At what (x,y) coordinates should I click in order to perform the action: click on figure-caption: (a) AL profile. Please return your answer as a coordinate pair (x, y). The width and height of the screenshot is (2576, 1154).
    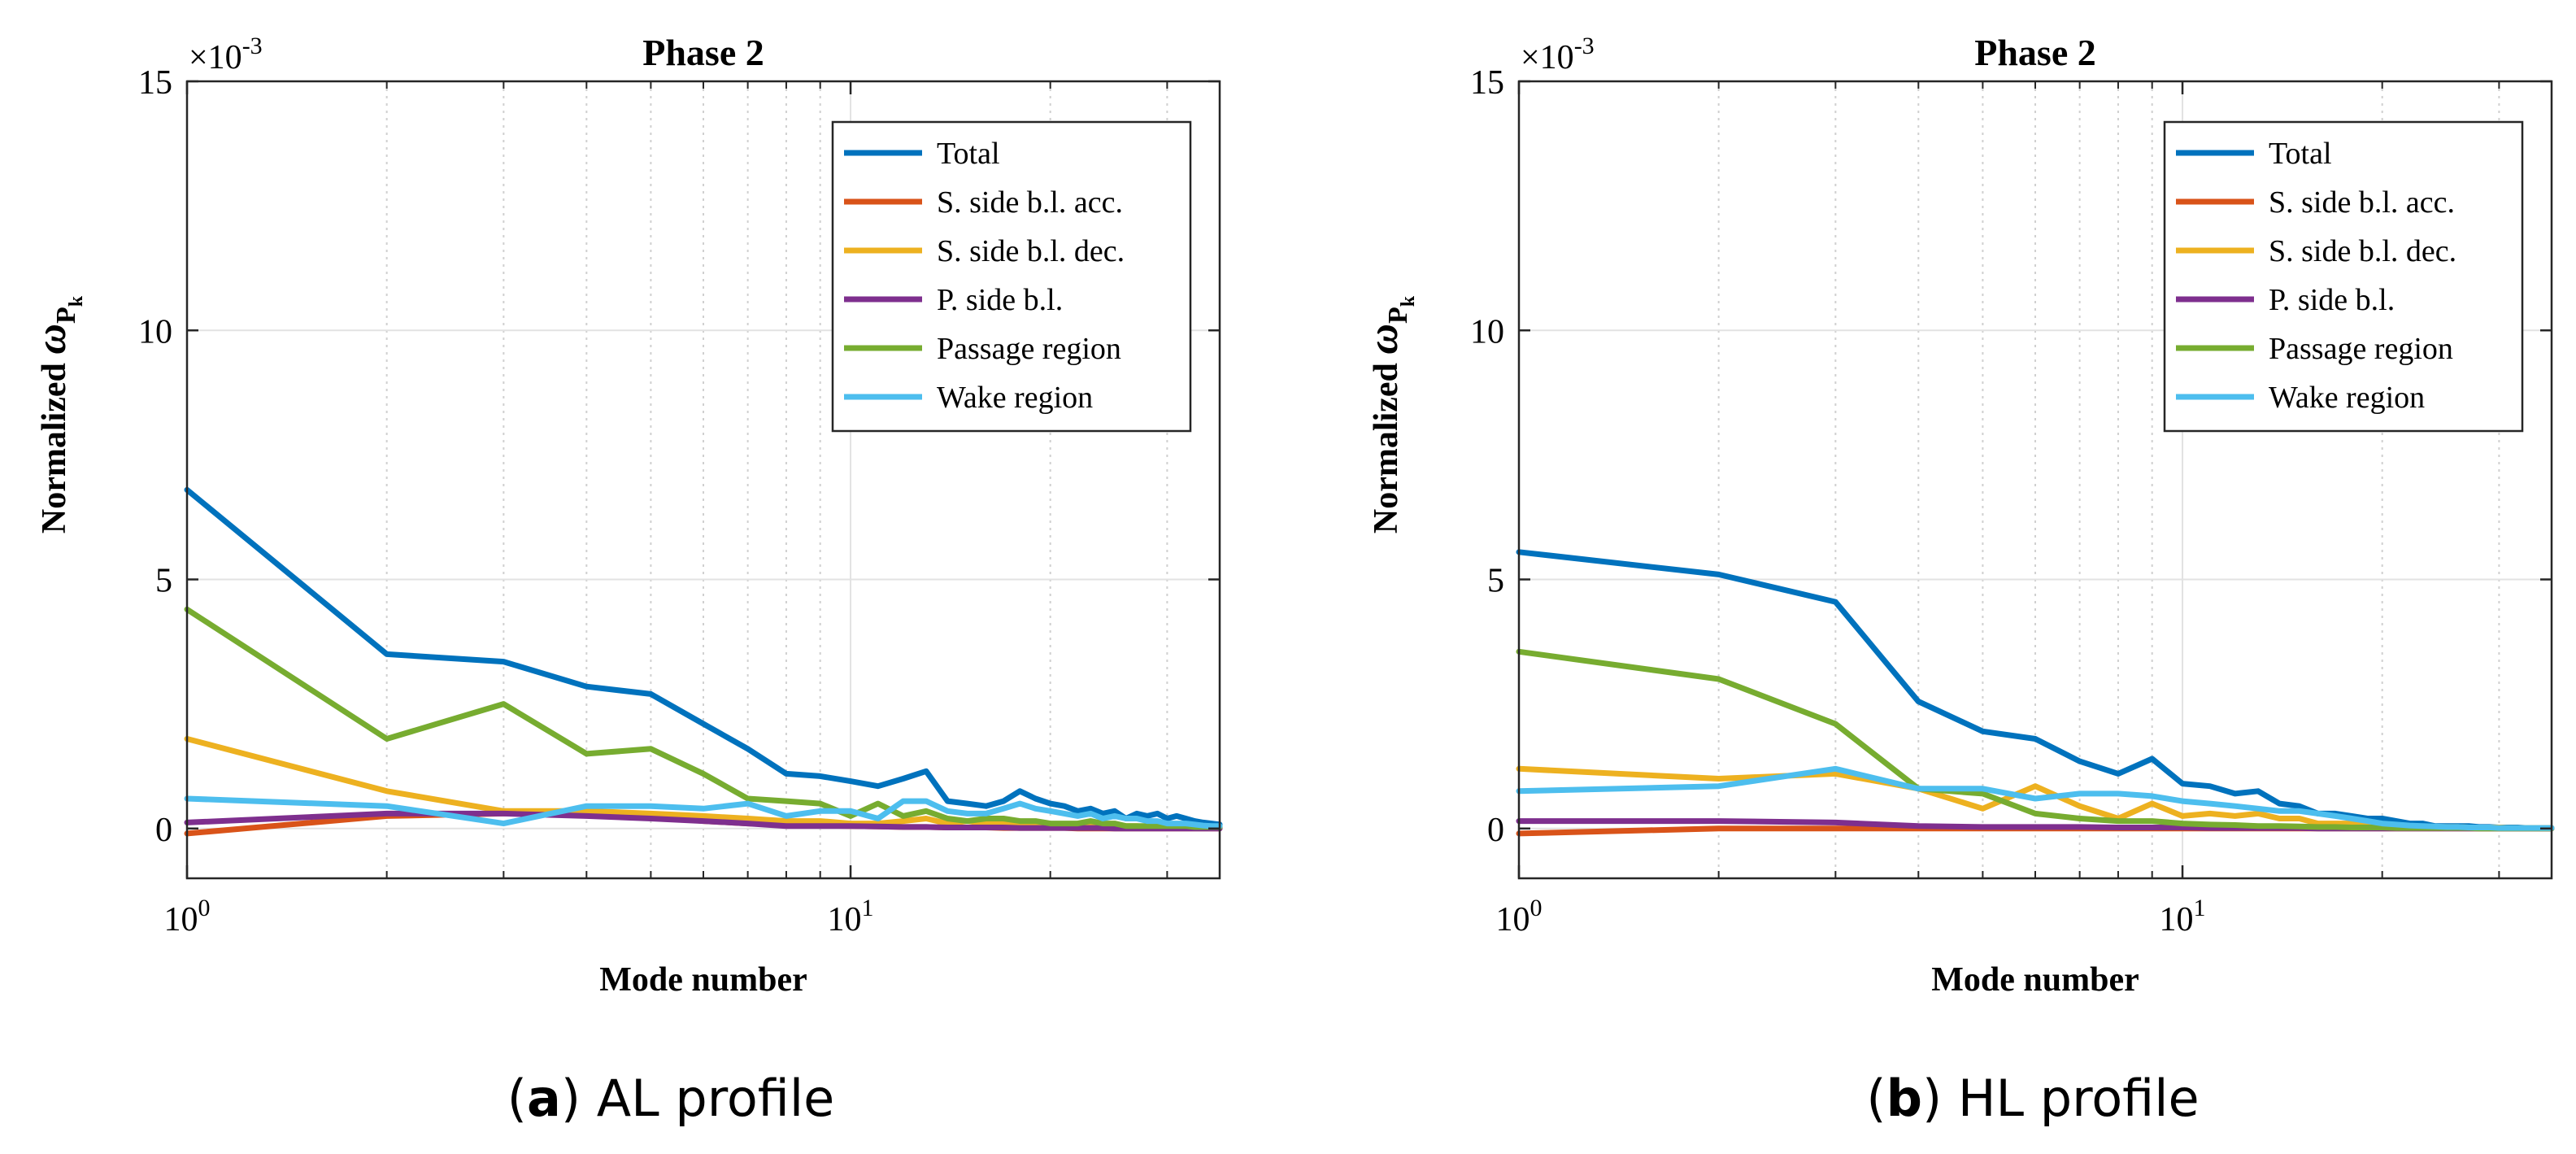
    Looking at the image, I should click on (671, 1098).